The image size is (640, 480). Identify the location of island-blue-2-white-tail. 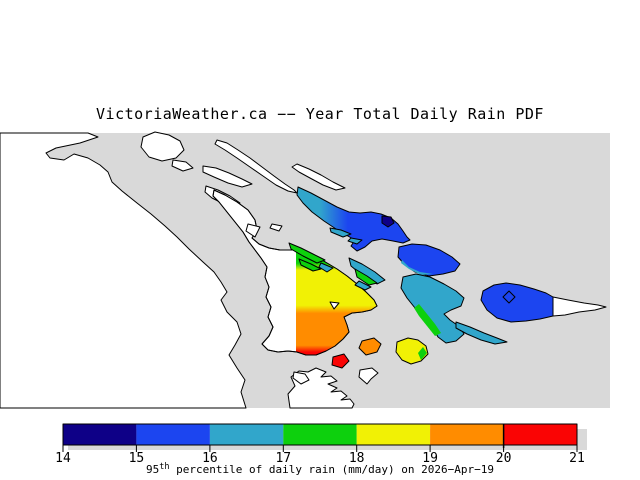
(579, 306).